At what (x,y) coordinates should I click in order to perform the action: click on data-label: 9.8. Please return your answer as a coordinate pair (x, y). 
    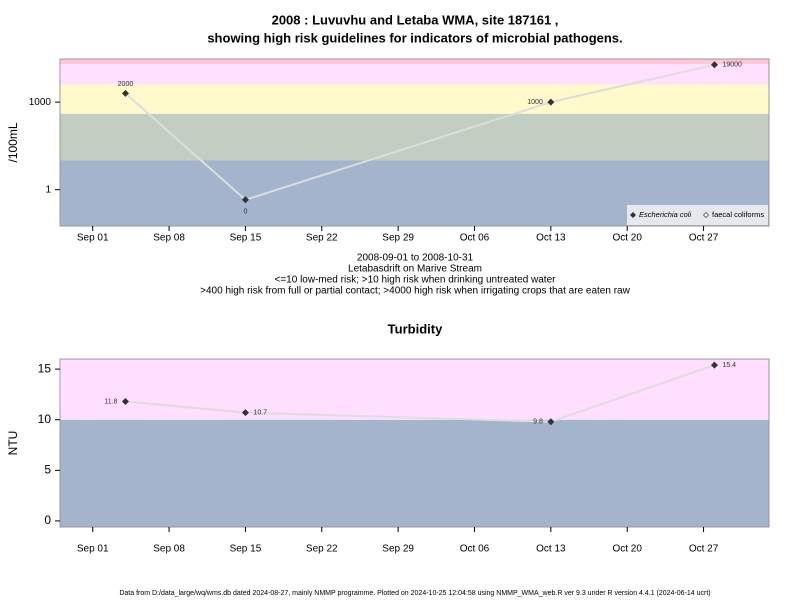
    Looking at the image, I should click on (538, 422).